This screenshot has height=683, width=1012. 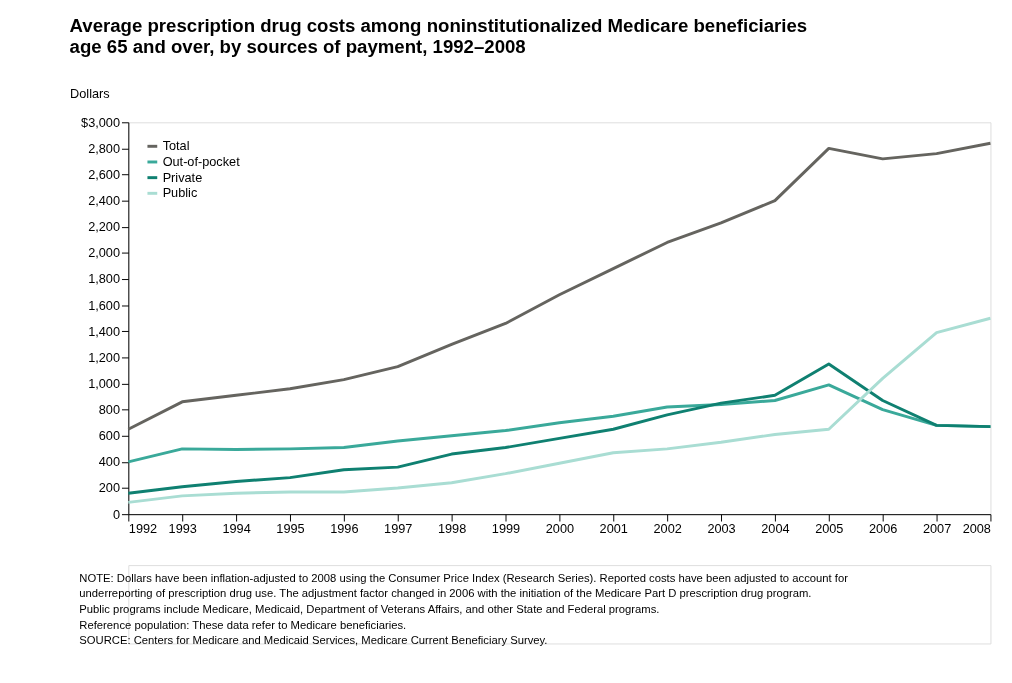 I want to click on y-tick-label: 200, so click(x=109, y=488).